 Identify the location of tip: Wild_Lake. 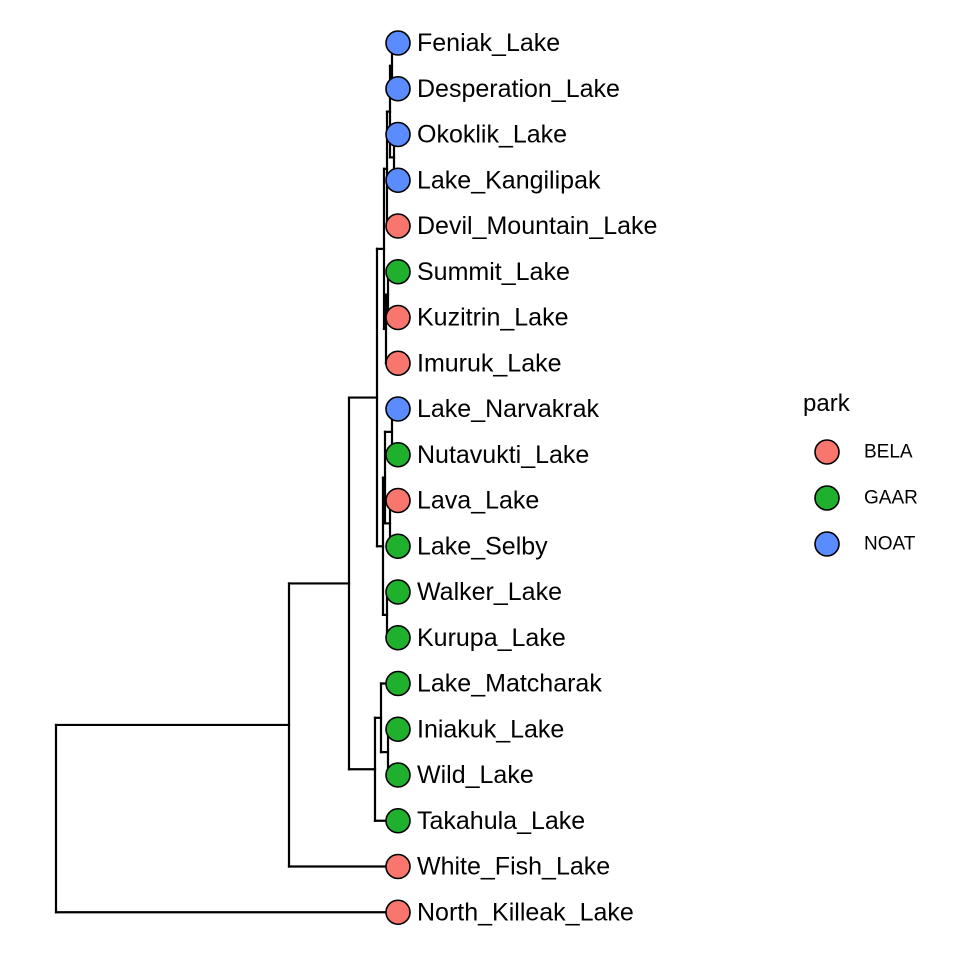
(459, 775).